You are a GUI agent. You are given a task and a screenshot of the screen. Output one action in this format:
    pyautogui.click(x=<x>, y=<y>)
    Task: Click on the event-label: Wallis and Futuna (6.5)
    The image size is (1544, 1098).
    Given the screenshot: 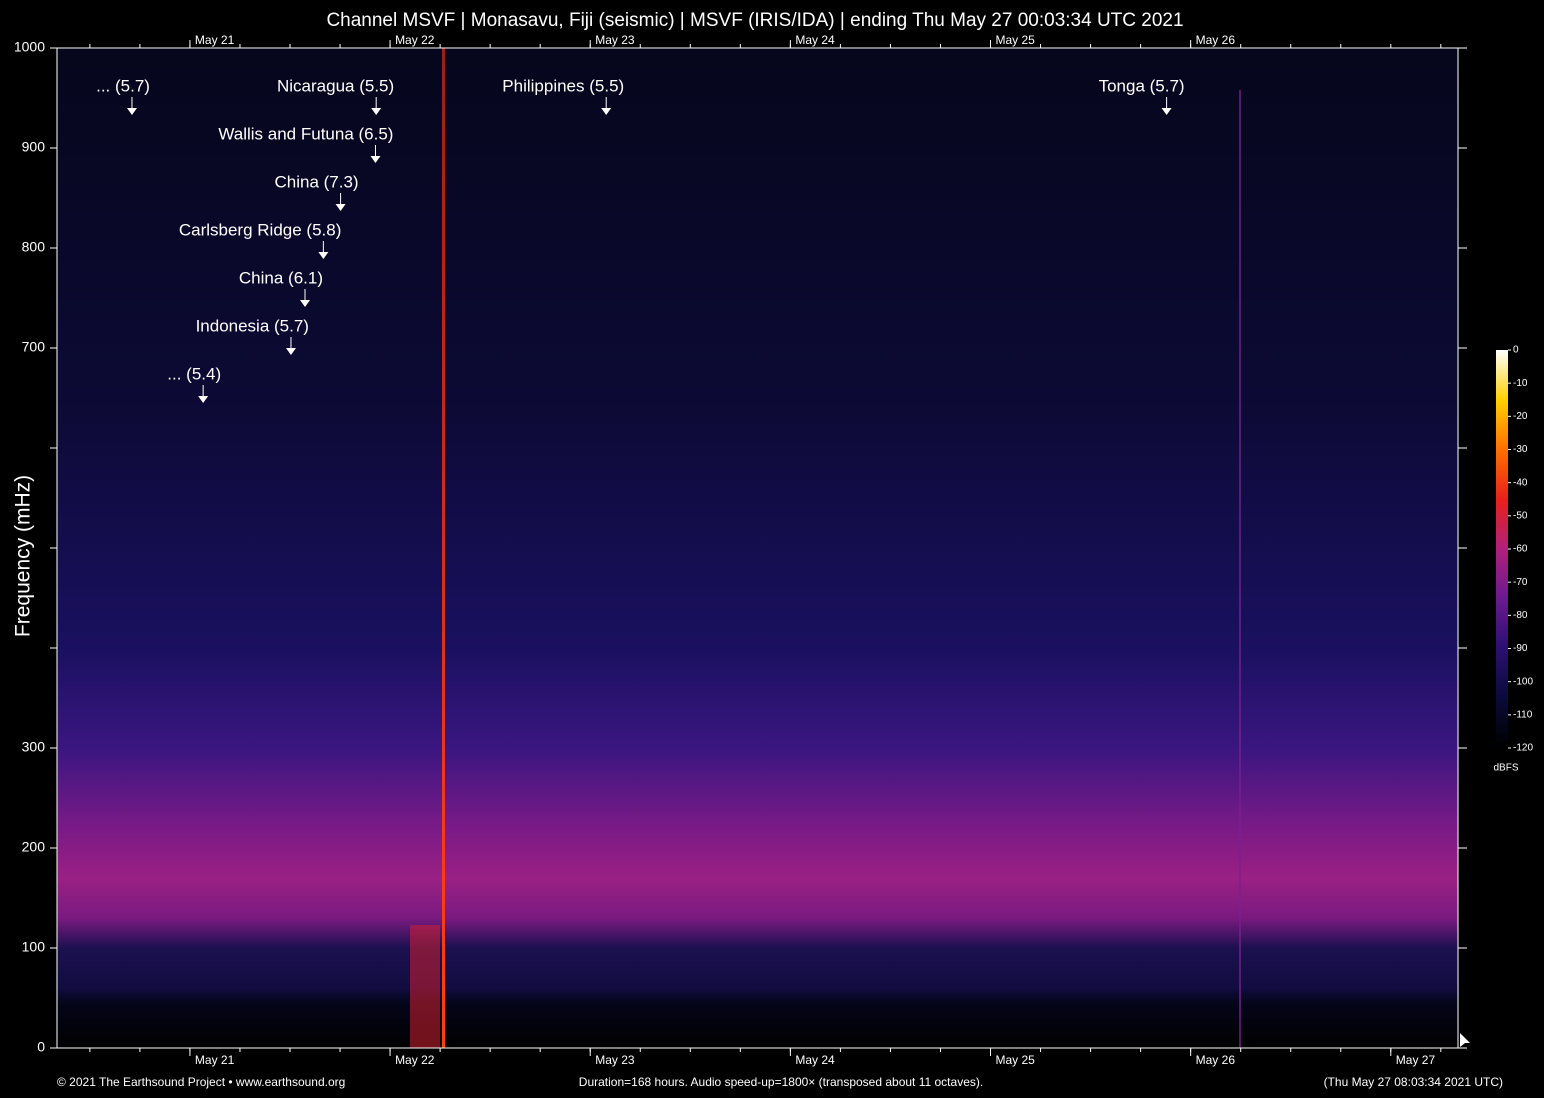 What is the action you would take?
    pyautogui.click(x=305, y=133)
    